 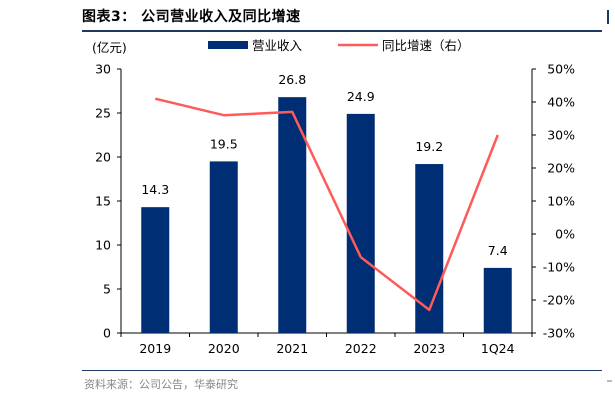 What do you see at coordinates (103, 201) in the screenshot?
I see `left-tick-label: 15` at bounding box center [103, 201].